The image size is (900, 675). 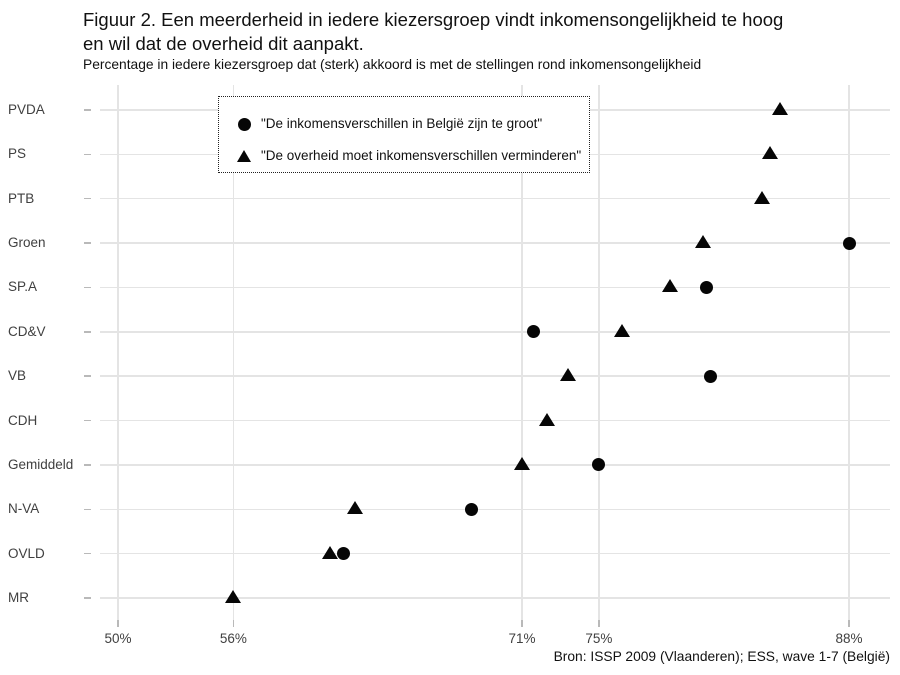 I want to click on x-axis-label: 50%, so click(x=118, y=638).